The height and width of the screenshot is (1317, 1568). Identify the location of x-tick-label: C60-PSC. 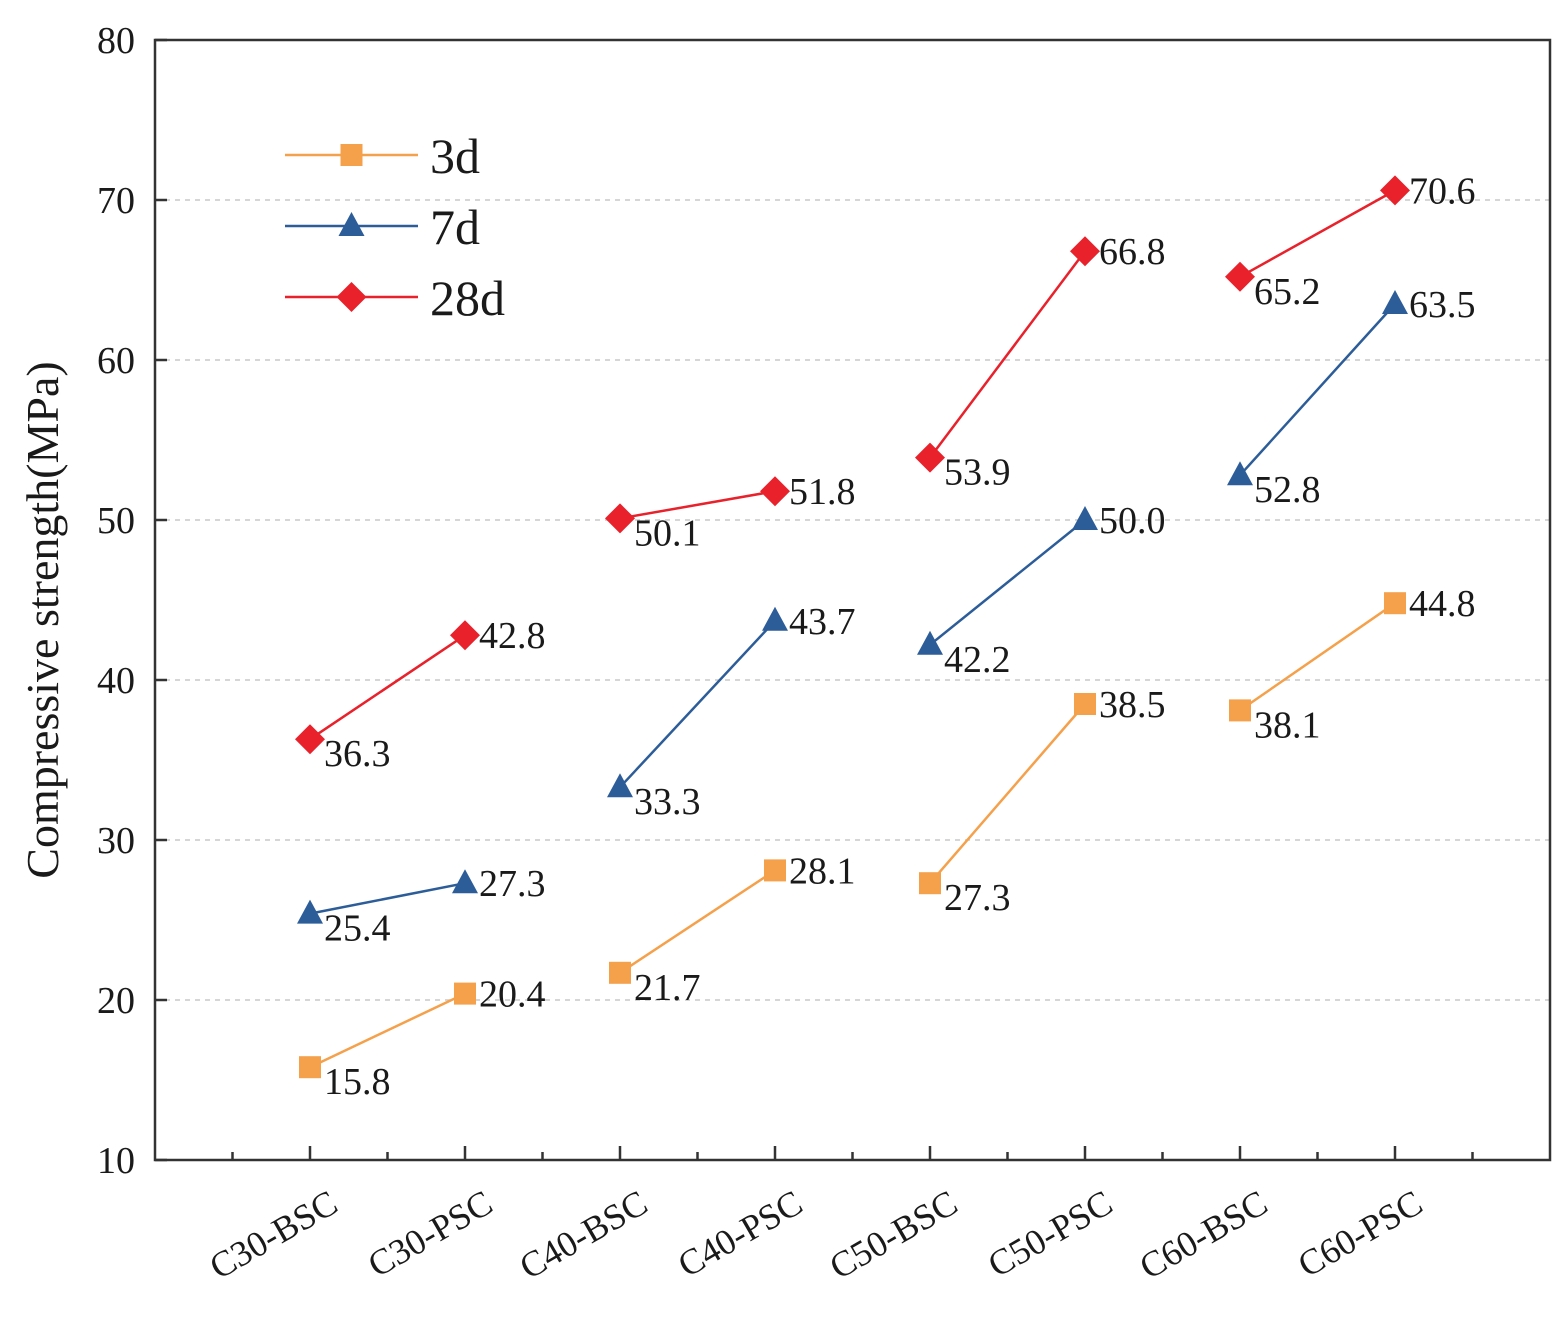
(1360, 1233).